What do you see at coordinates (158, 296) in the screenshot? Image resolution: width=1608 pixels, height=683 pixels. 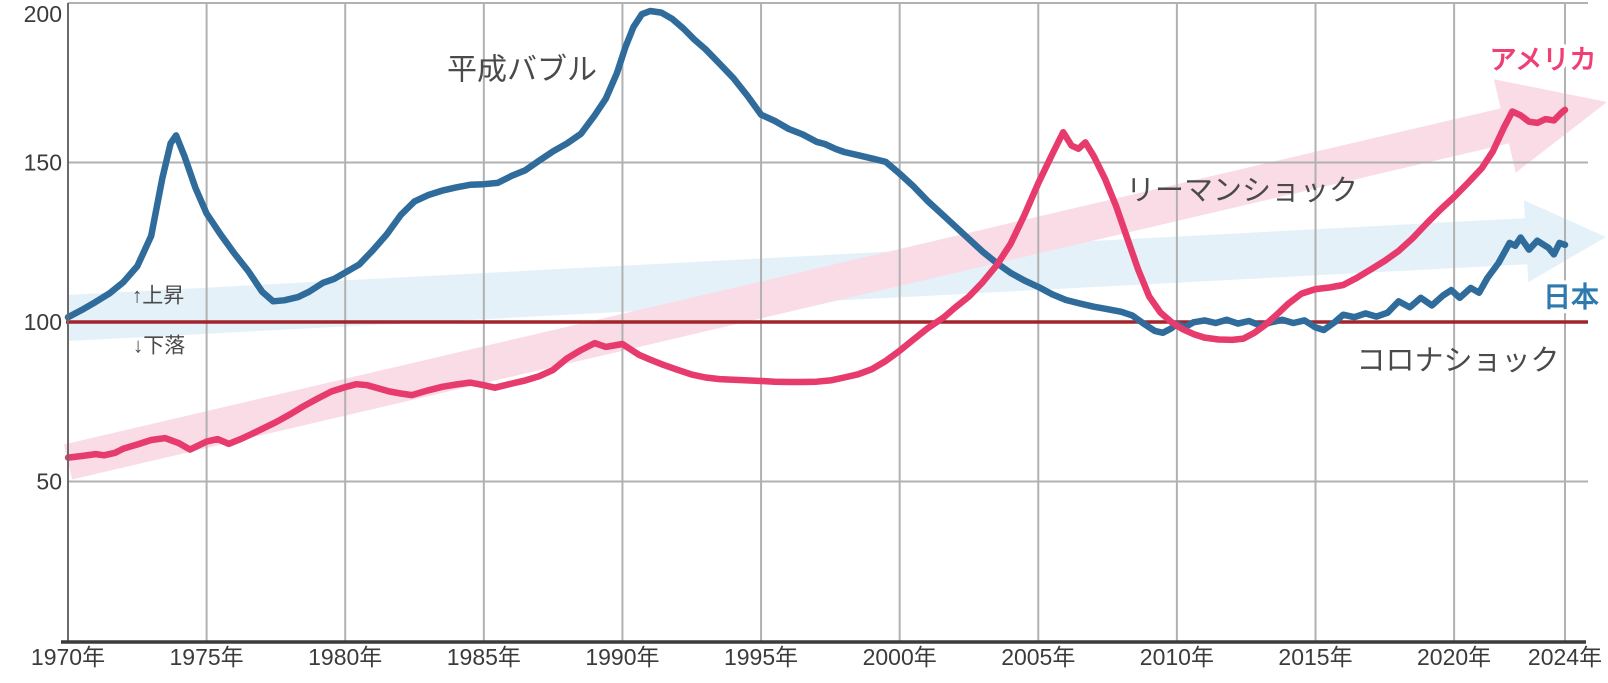 I see `rise-label: ↑上昇` at bounding box center [158, 296].